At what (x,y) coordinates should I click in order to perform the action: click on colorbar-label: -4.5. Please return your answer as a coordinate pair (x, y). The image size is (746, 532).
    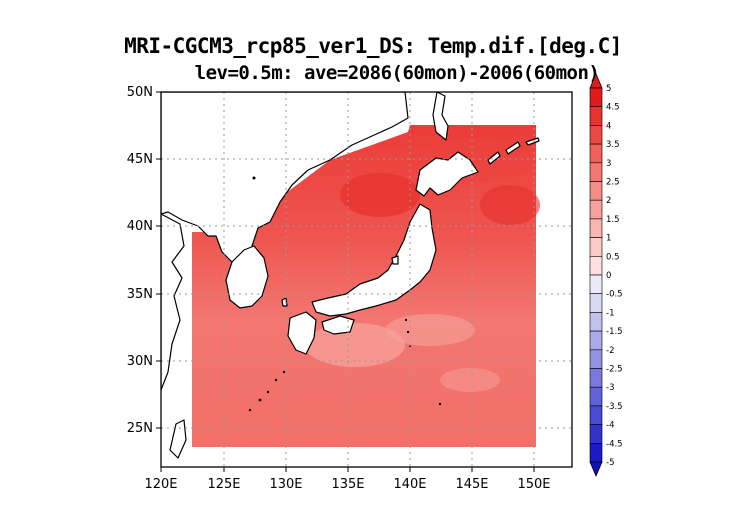
    Looking at the image, I should click on (614, 444).